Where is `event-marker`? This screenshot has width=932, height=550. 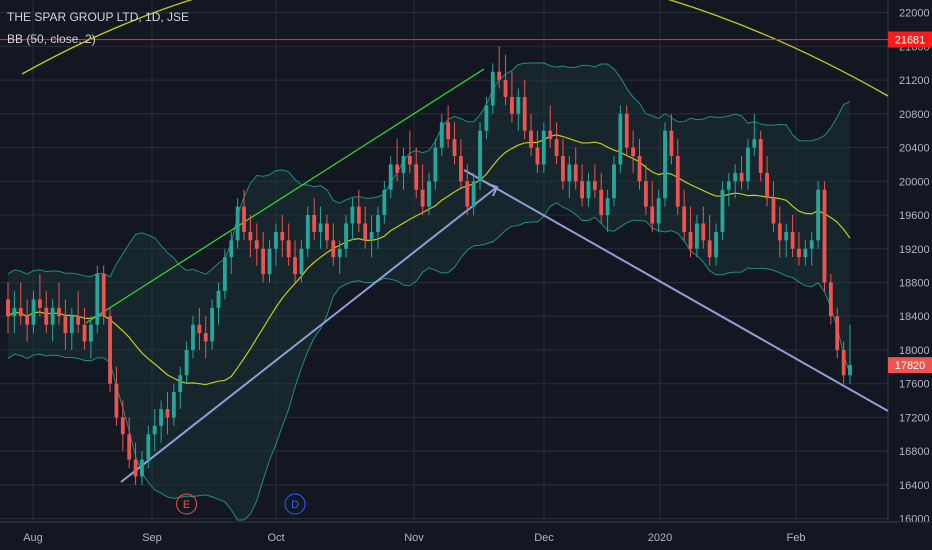
event-marker is located at coordinates (187, 504).